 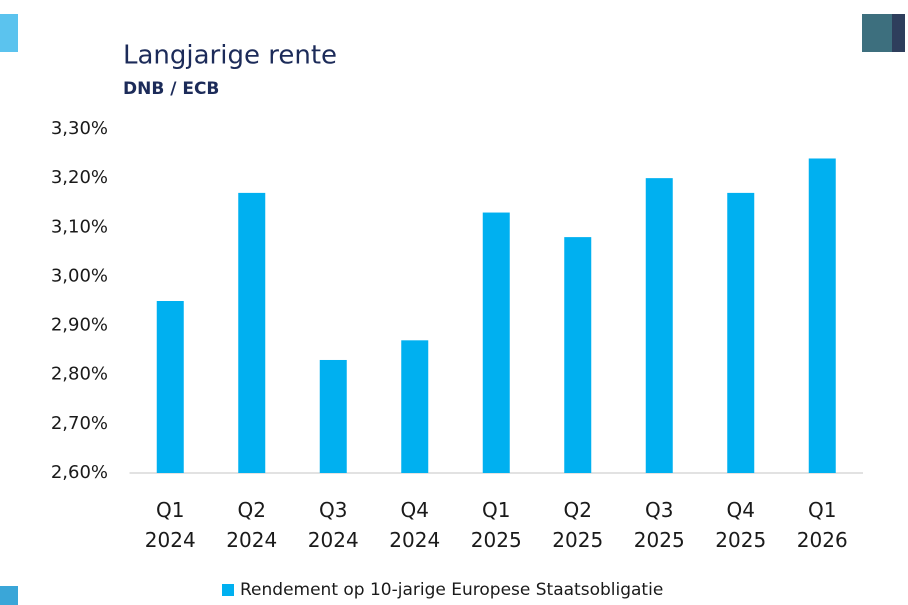 What do you see at coordinates (79, 374) in the screenshot?
I see `y-tick-label: 2,80%` at bounding box center [79, 374].